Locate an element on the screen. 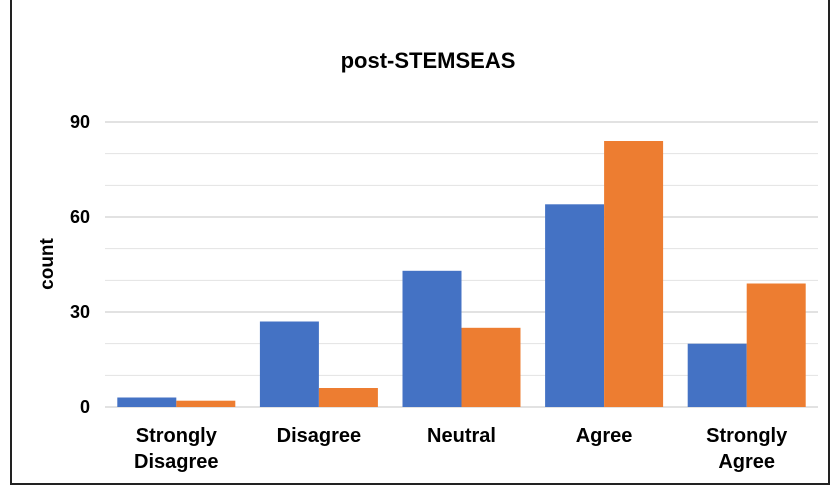 Image resolution: width=833 pixels, height=490 pixels. y-tick-label-30: 30 is located at coordinates (80, 312).